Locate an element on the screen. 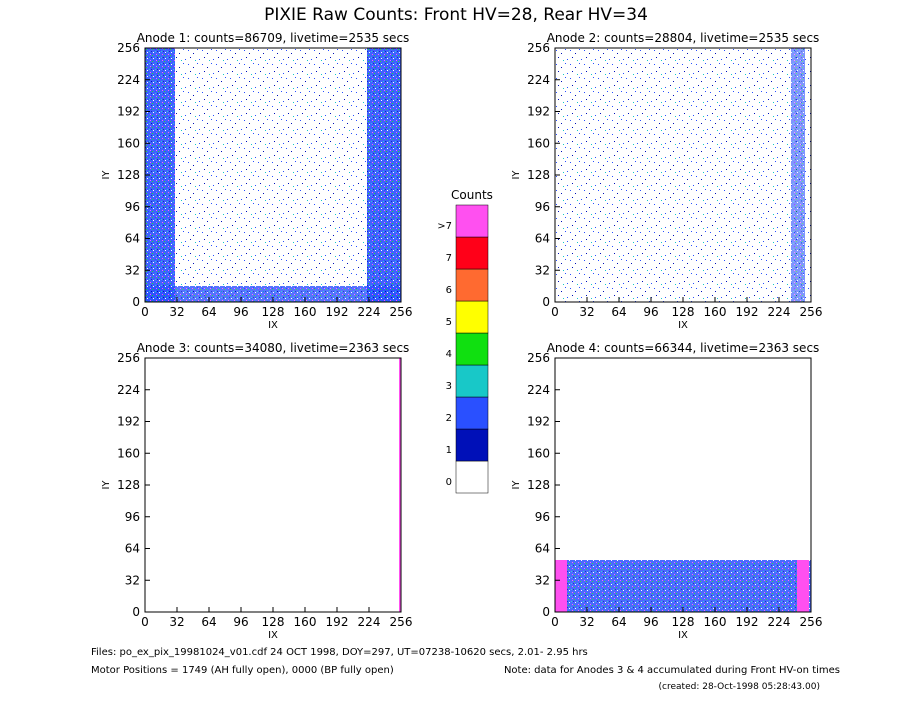 The width and height of the screenshot is (913, 709). colorbar-label: 6 is located at coordinates (449, 290).